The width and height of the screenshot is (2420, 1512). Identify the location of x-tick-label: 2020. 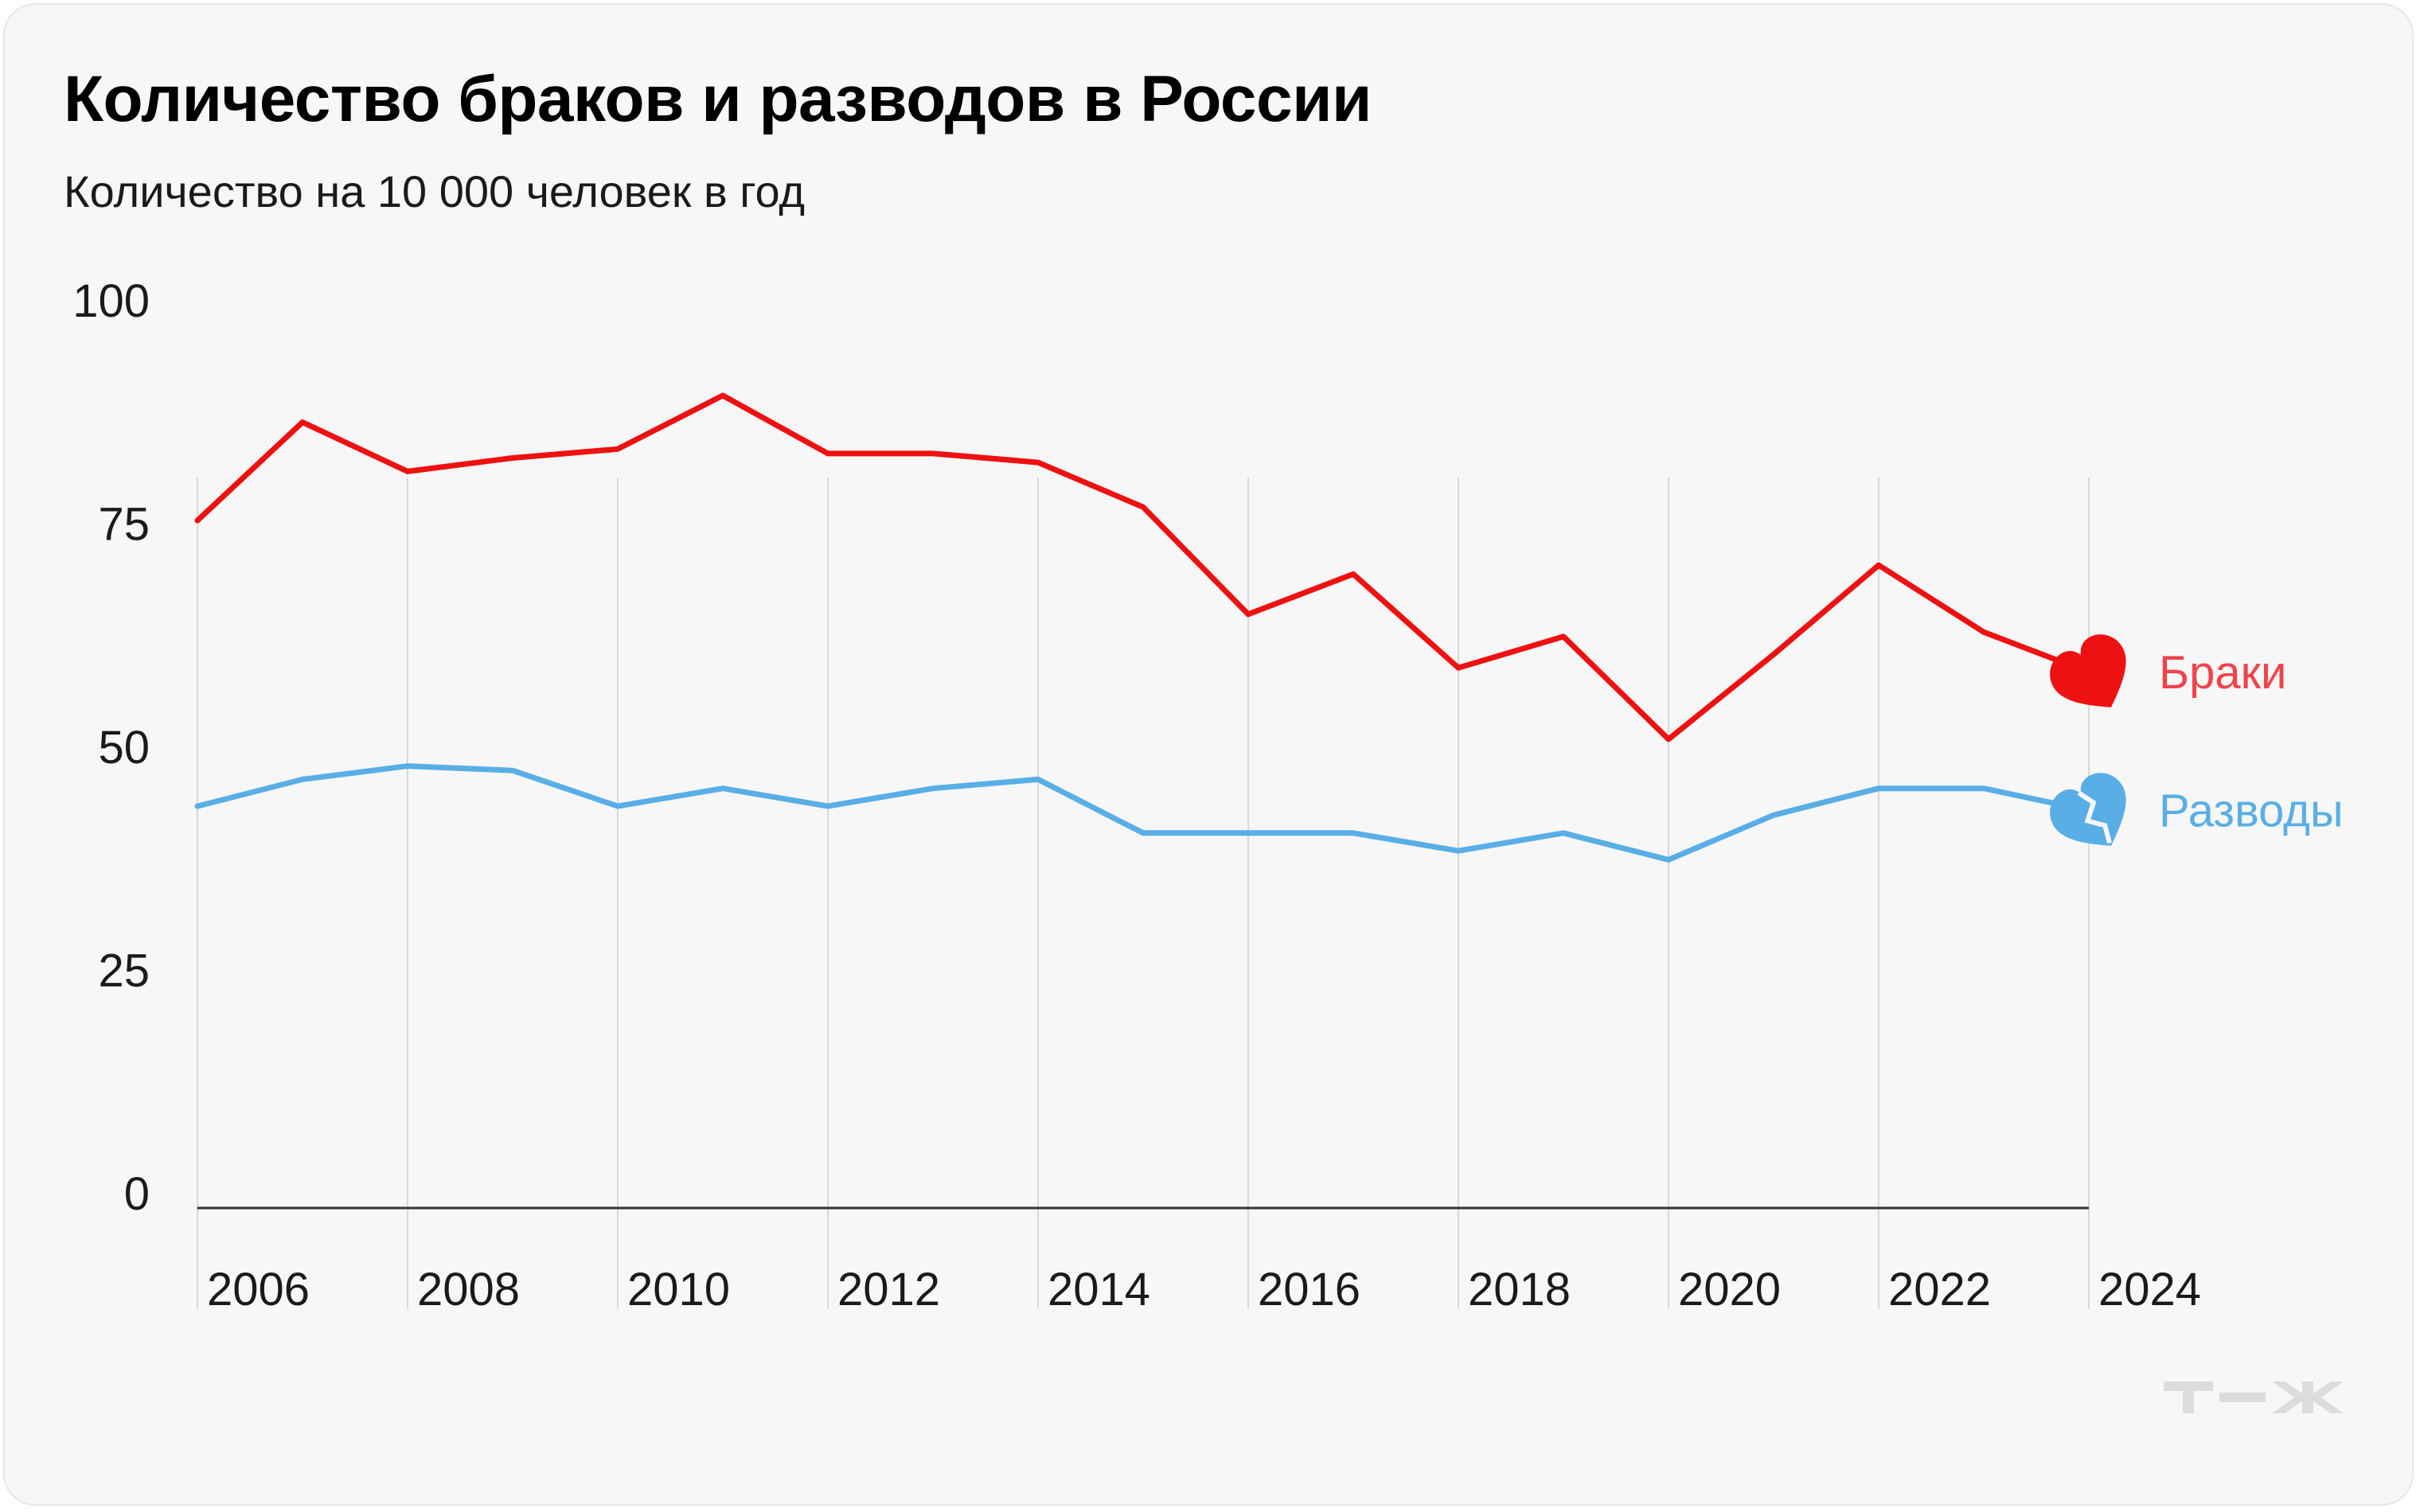
(1729, 1289).